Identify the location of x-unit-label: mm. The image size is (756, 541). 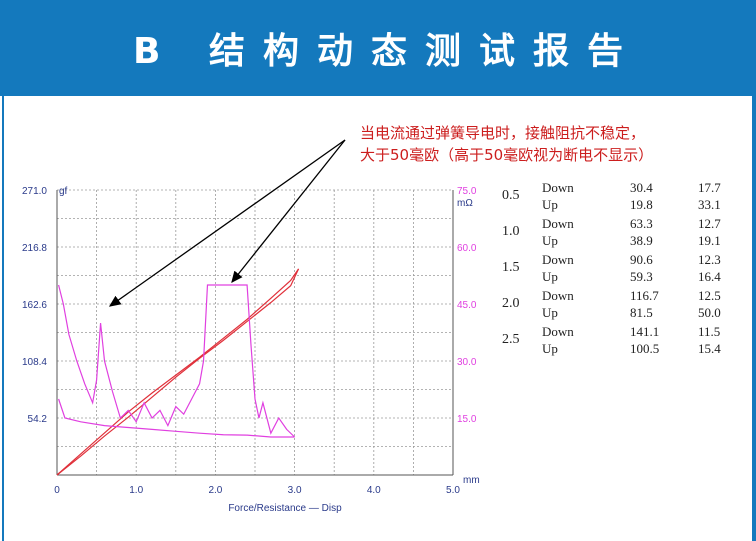
(471, 480).